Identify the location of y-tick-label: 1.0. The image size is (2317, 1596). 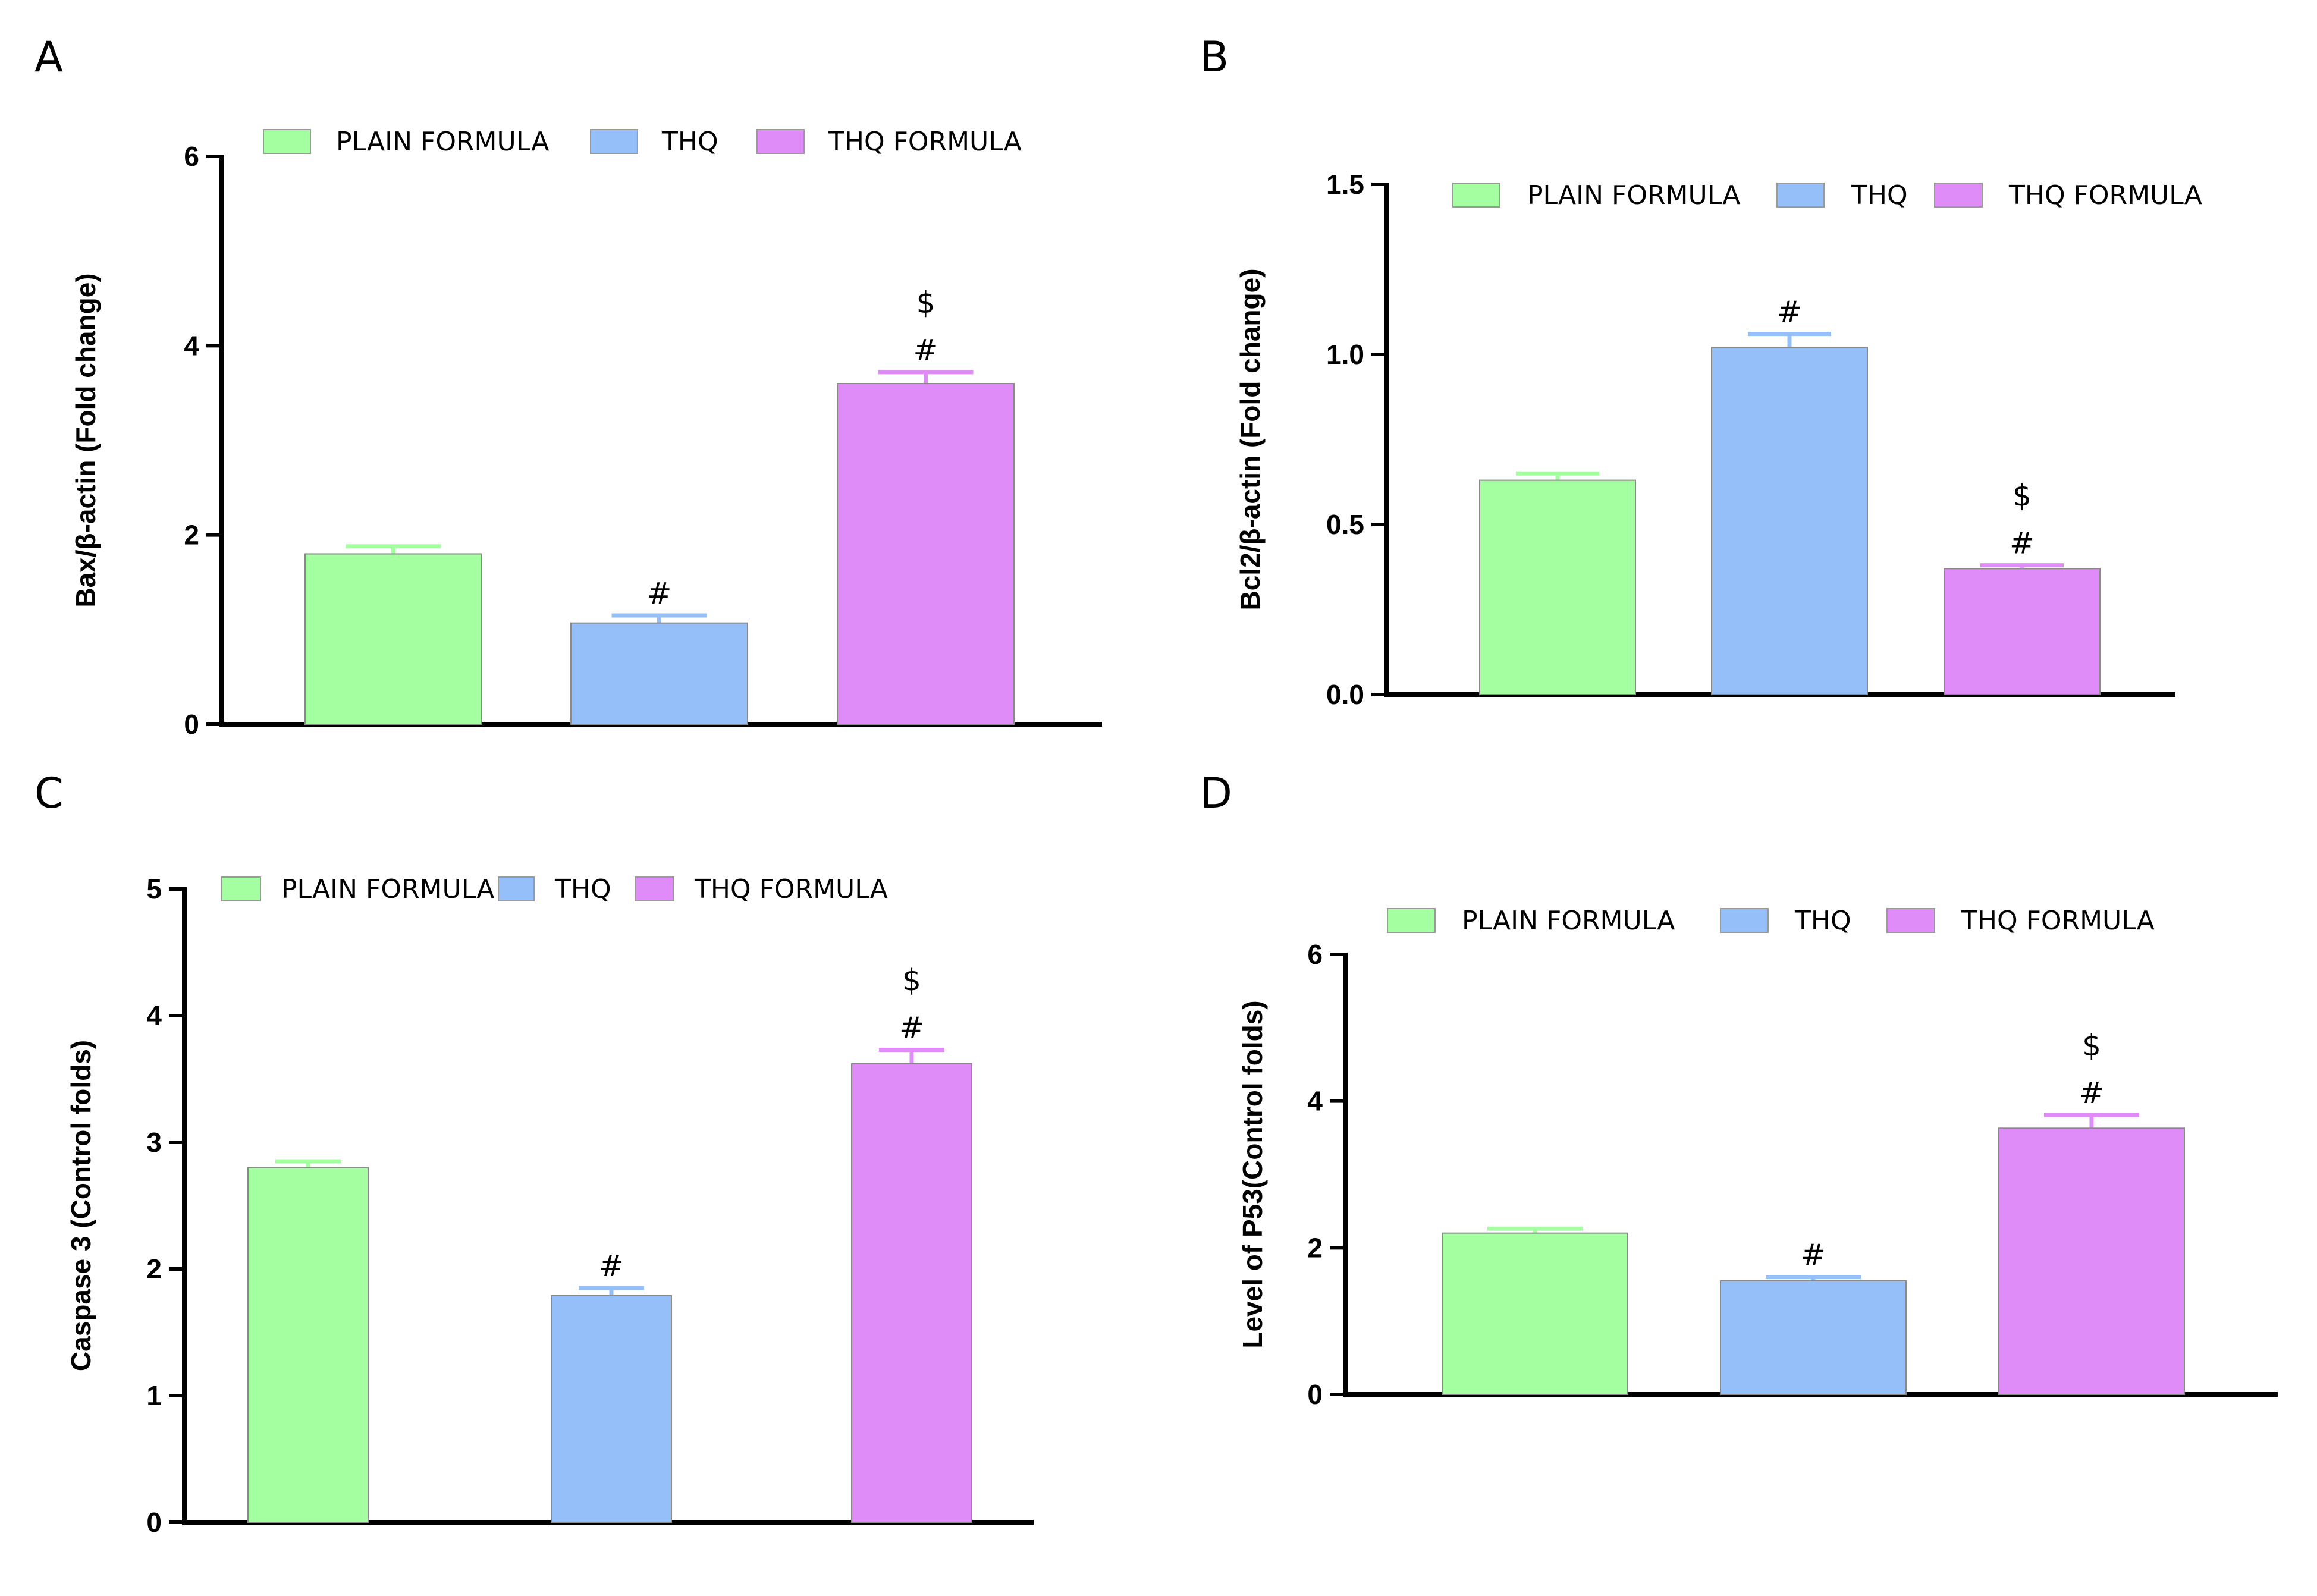
(1345, 354).